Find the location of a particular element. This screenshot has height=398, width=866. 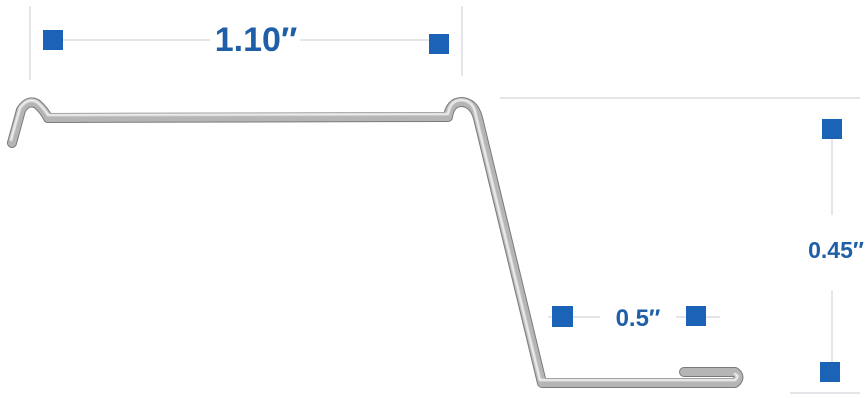

top-width-right-marker is located at coordinates (439, 44).